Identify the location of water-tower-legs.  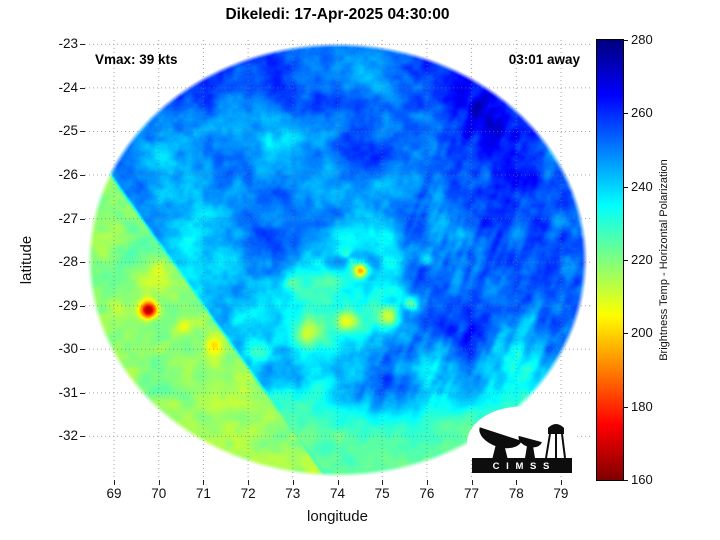
(555, 446).